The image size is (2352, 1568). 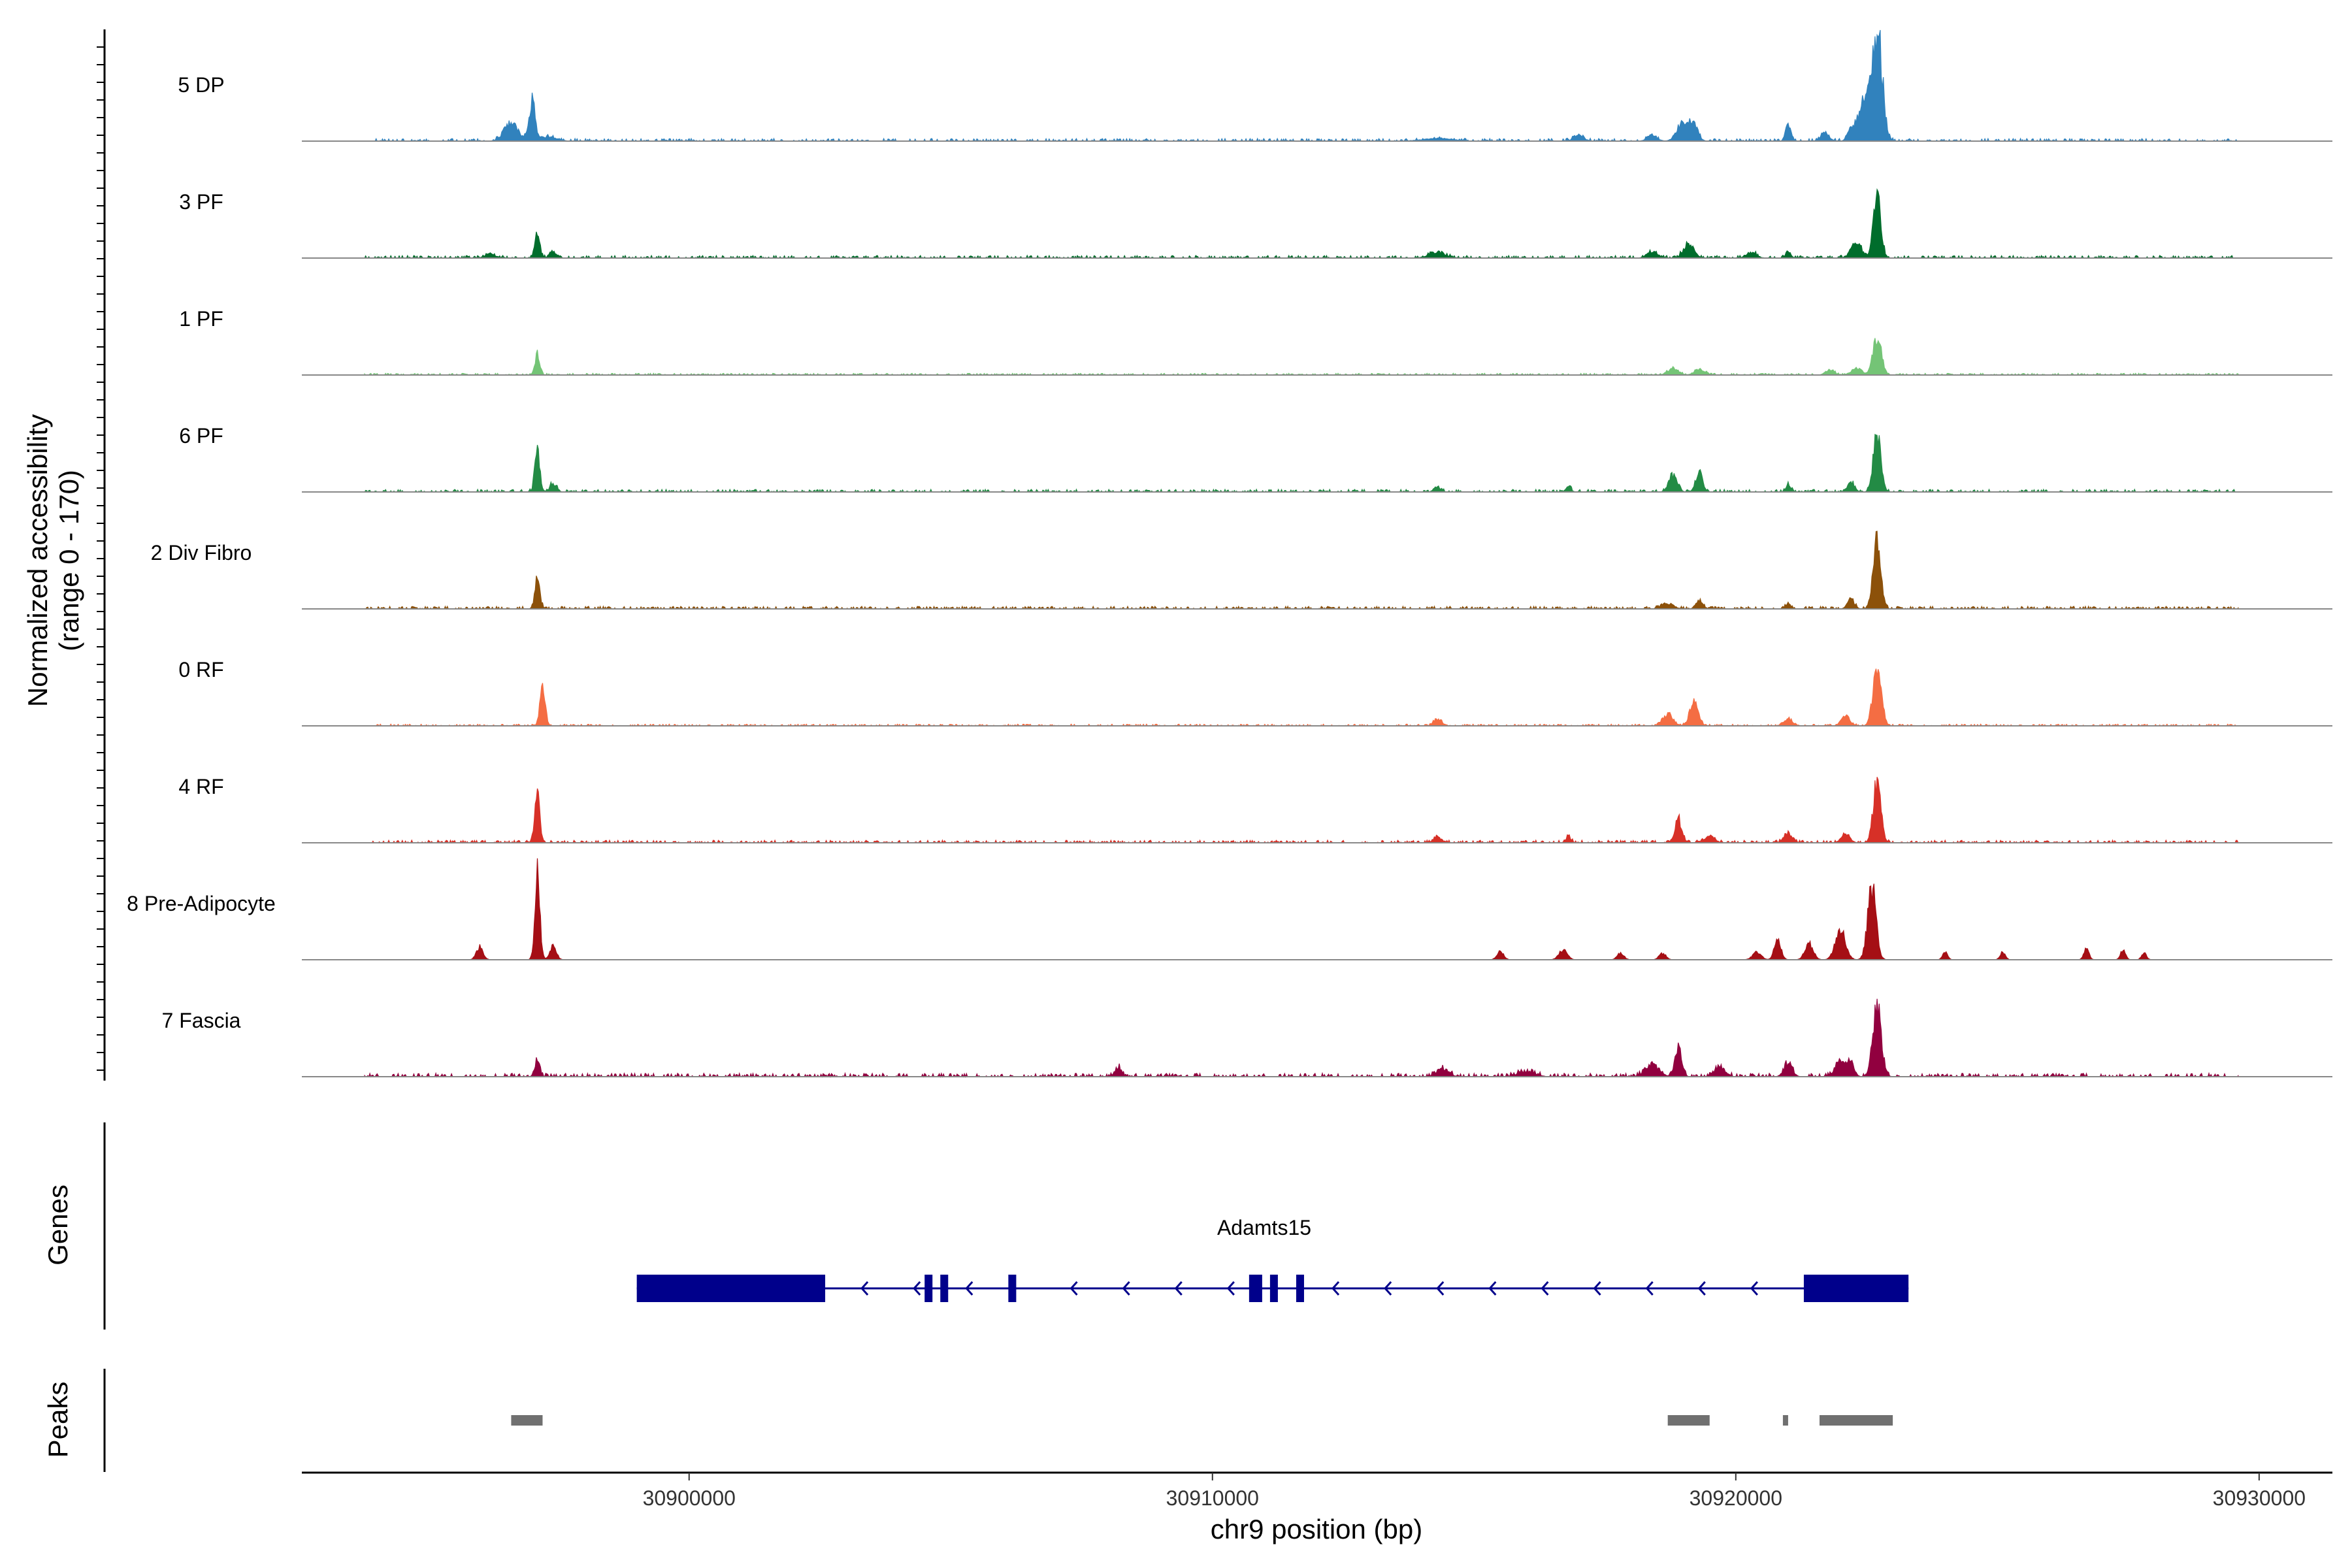 I want to click on track-label: 4 RF, so click(x=200, y=786).